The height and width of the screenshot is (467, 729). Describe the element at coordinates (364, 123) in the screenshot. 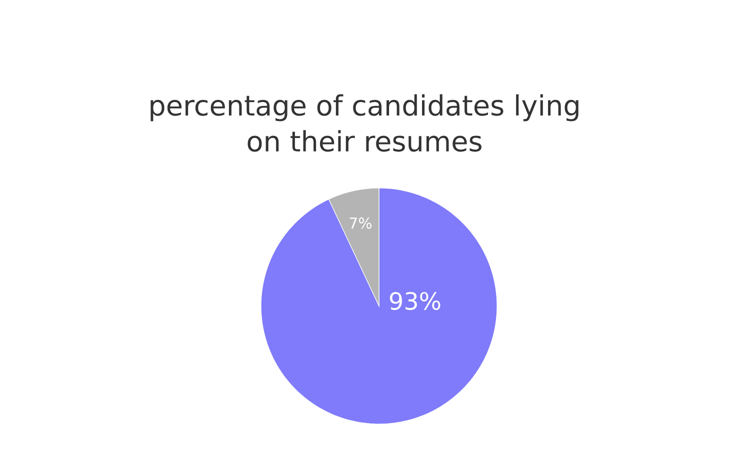

I see `chart-title: percentage of candidates lying on their resumes` at that location.